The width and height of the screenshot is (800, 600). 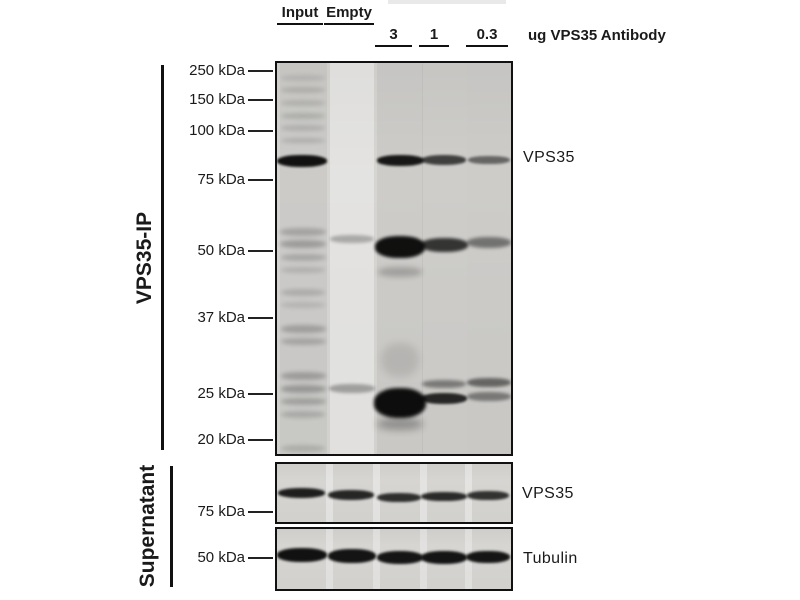 What do you see at coordinates (349, 15) in the screenshot?
I see `lane-label-empty: Empty` at bounding box center [349, 15].